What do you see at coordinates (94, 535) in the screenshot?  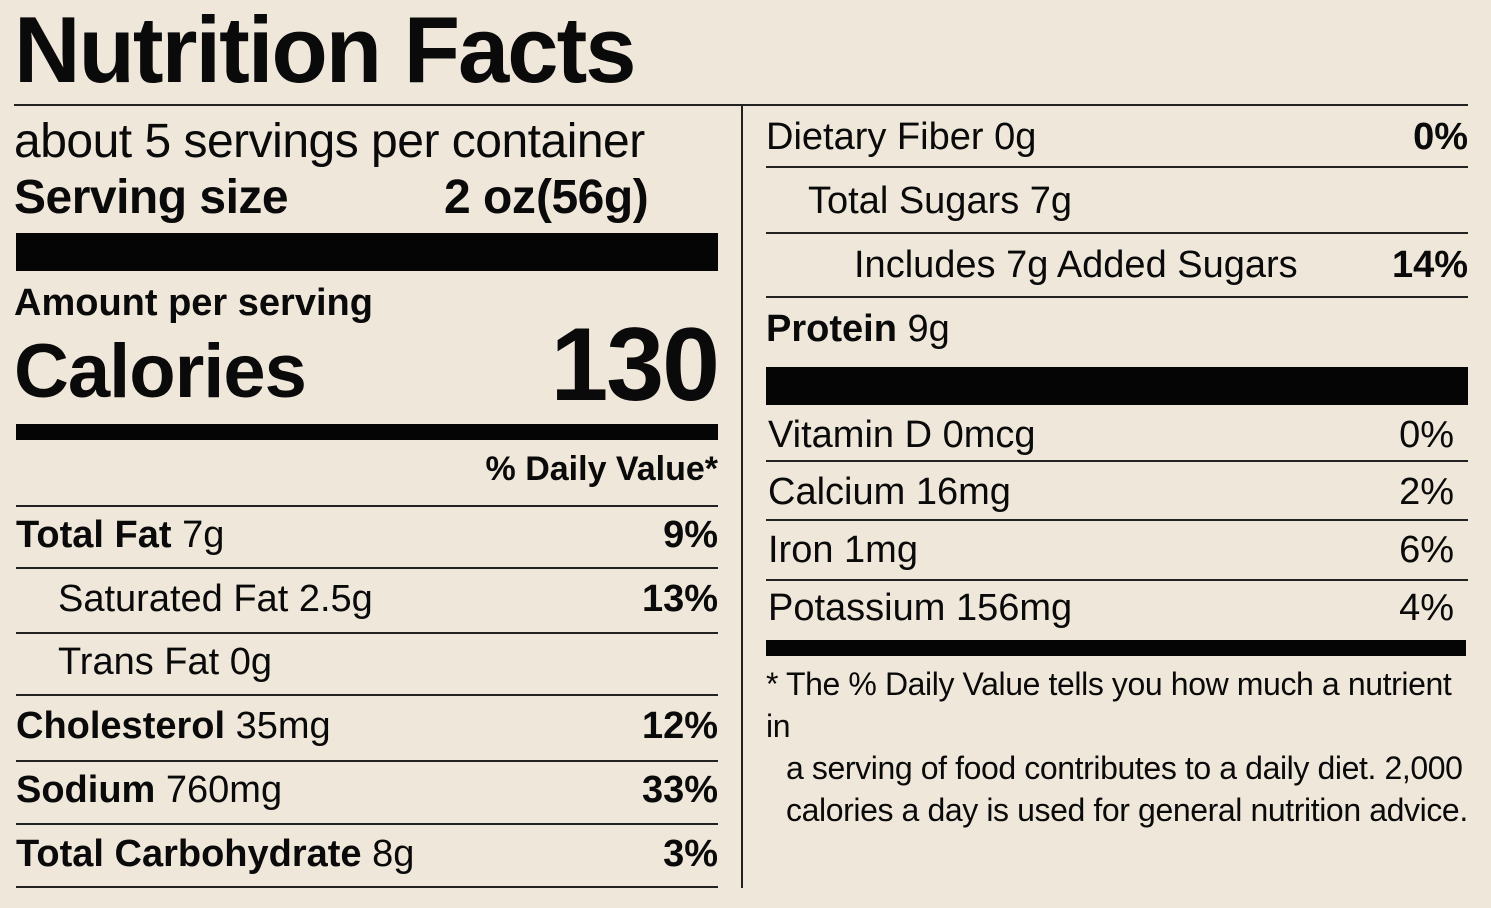 I see `nutrient-name: Total Fat` at bounding box center [94, 535].